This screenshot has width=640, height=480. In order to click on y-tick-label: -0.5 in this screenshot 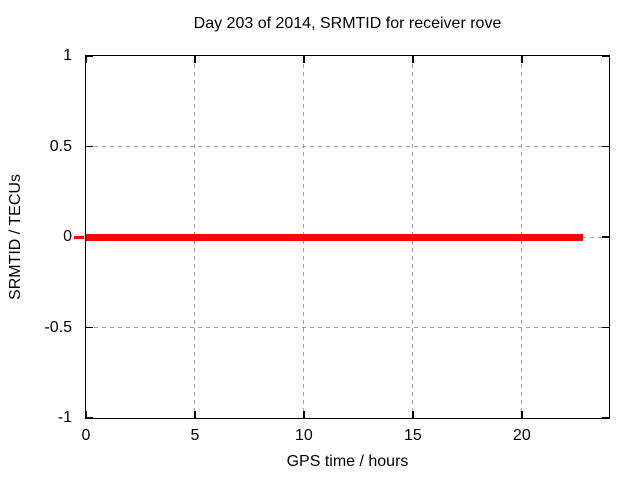, I will do `click(58, 327)`.